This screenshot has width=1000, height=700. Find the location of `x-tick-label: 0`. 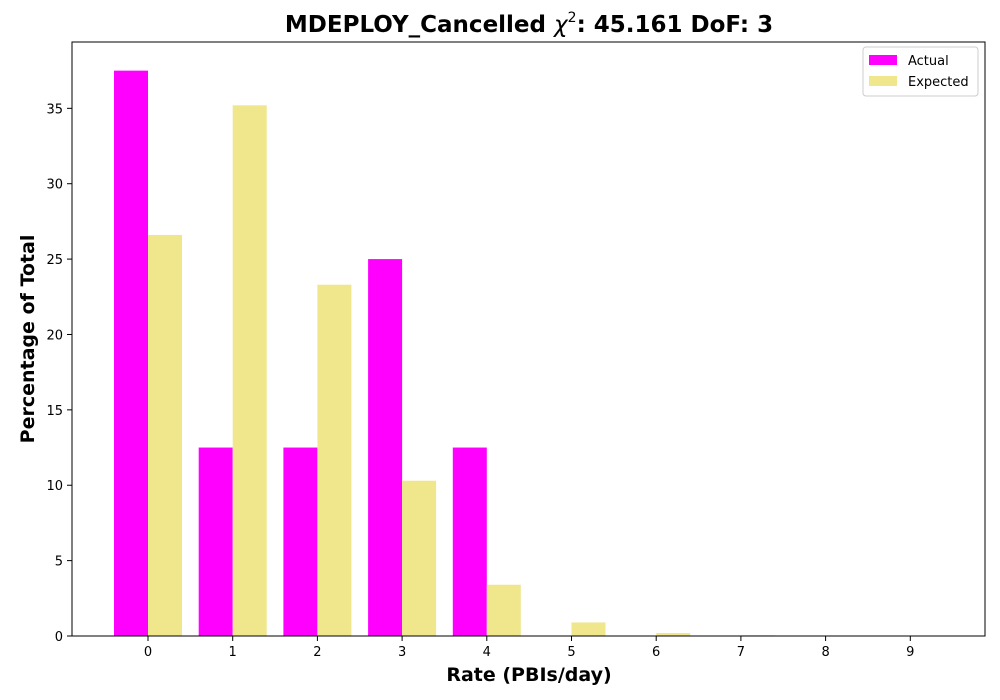

x-tick-label: 0 is located at coordinates (148, 652).